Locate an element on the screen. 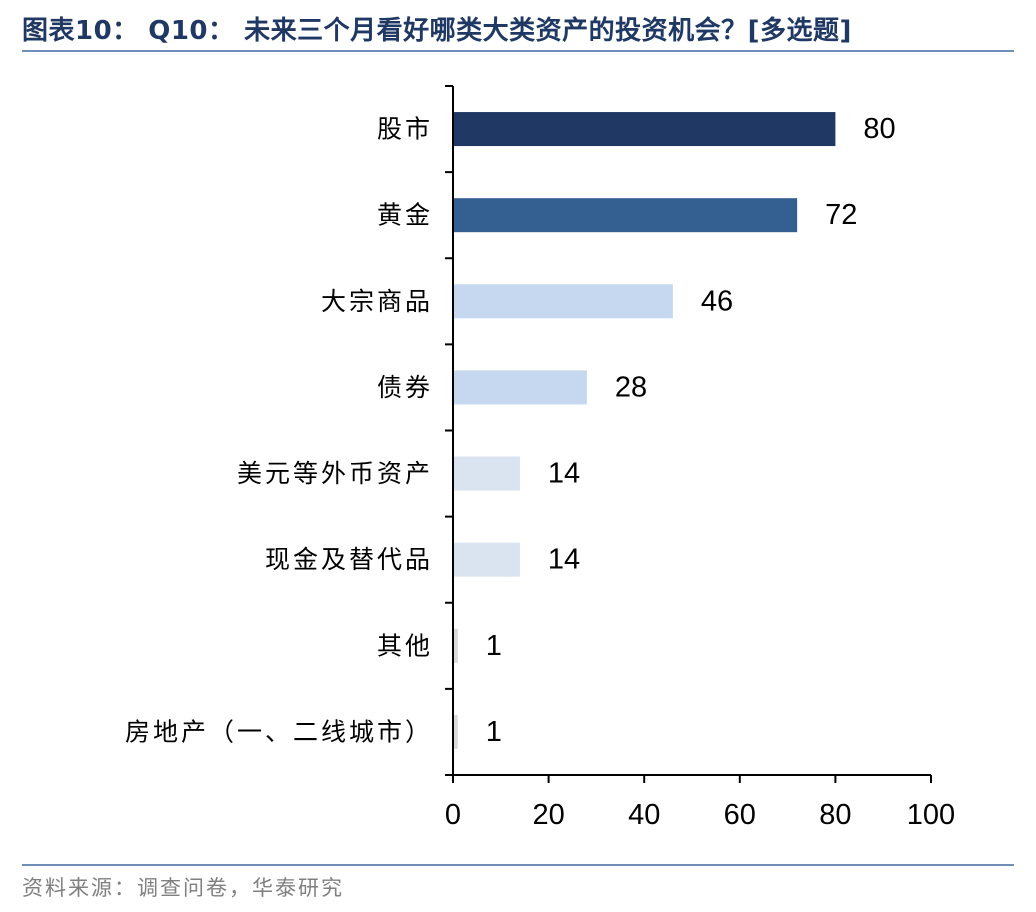 Image resolution: width=1036 pixels, height=912 pixels. value-label-1: 72 is located at coordinates (841, 215).